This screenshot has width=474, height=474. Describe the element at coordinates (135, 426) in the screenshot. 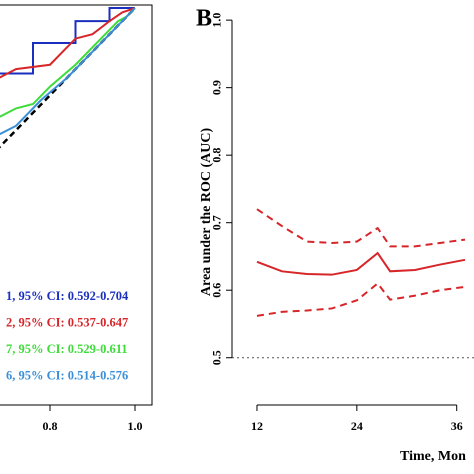

I see `x-tick-label: 1.0` at that location.